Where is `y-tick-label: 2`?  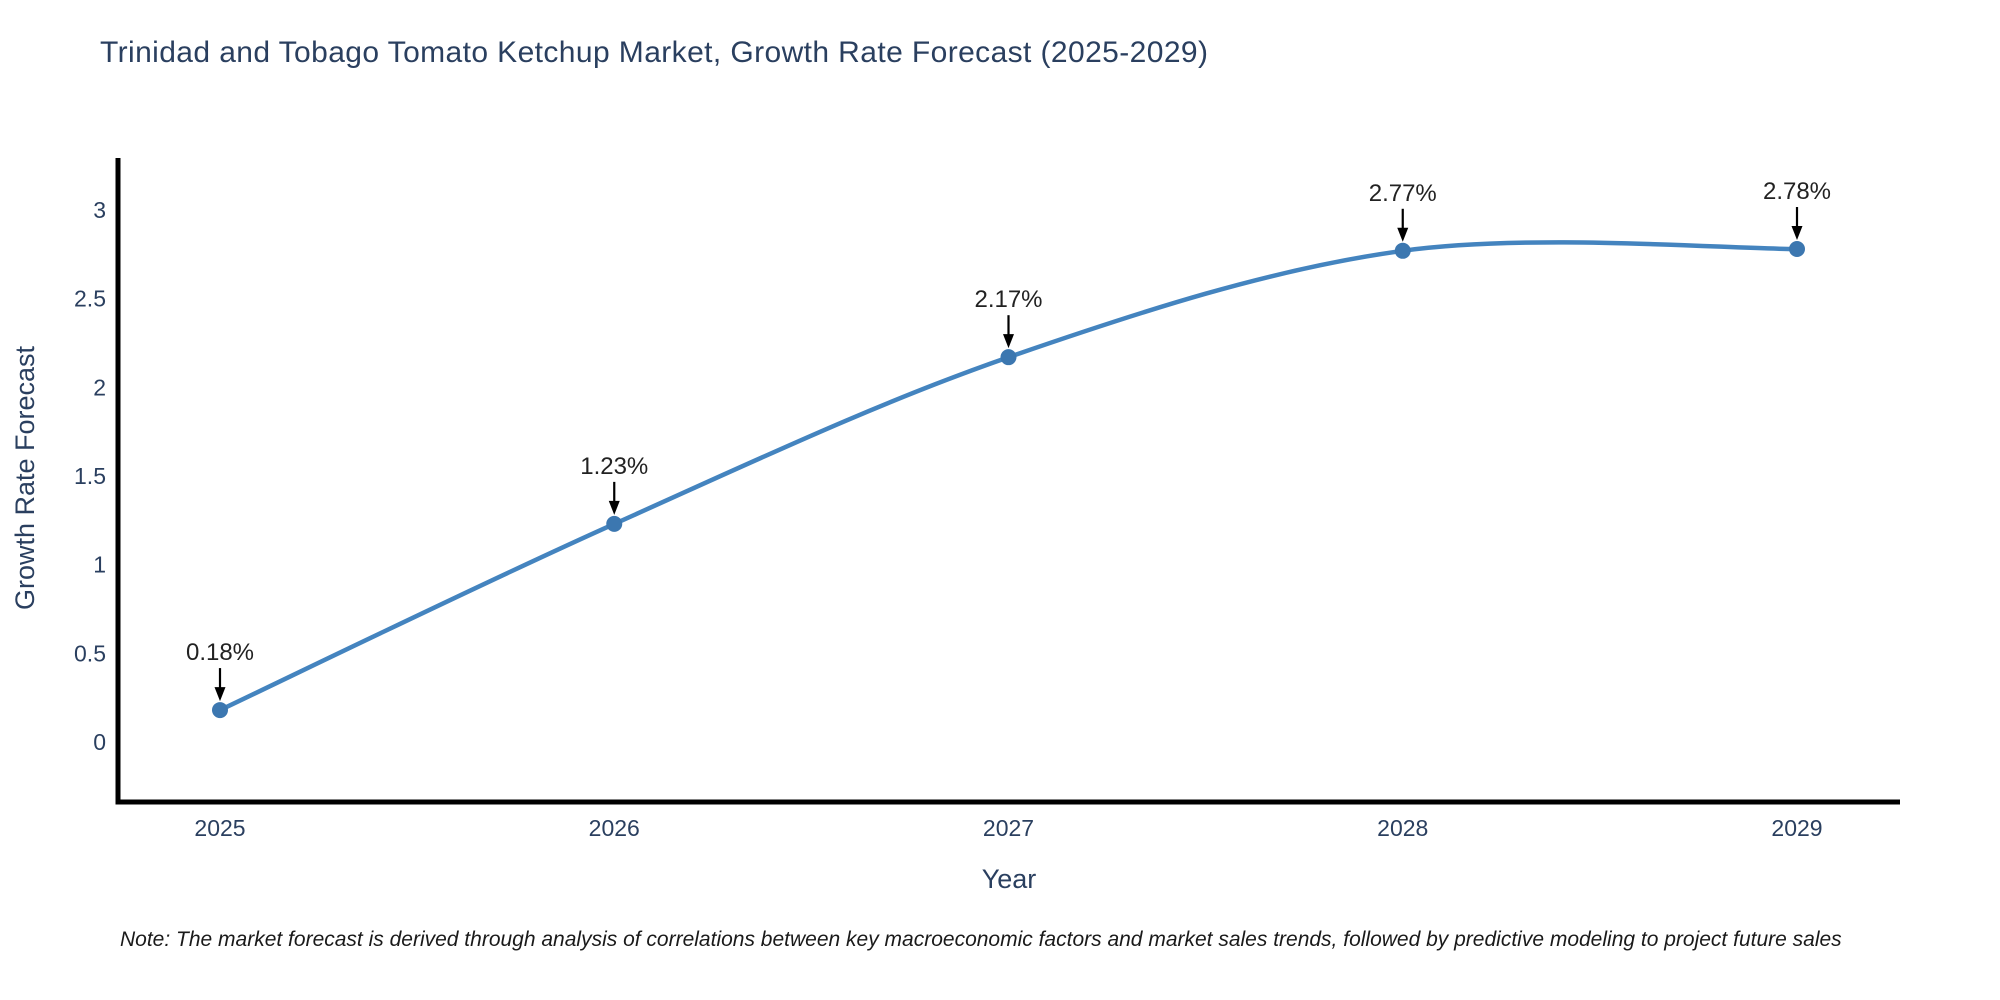 y-tick-label: 2 is located at coordinates (99, 387).